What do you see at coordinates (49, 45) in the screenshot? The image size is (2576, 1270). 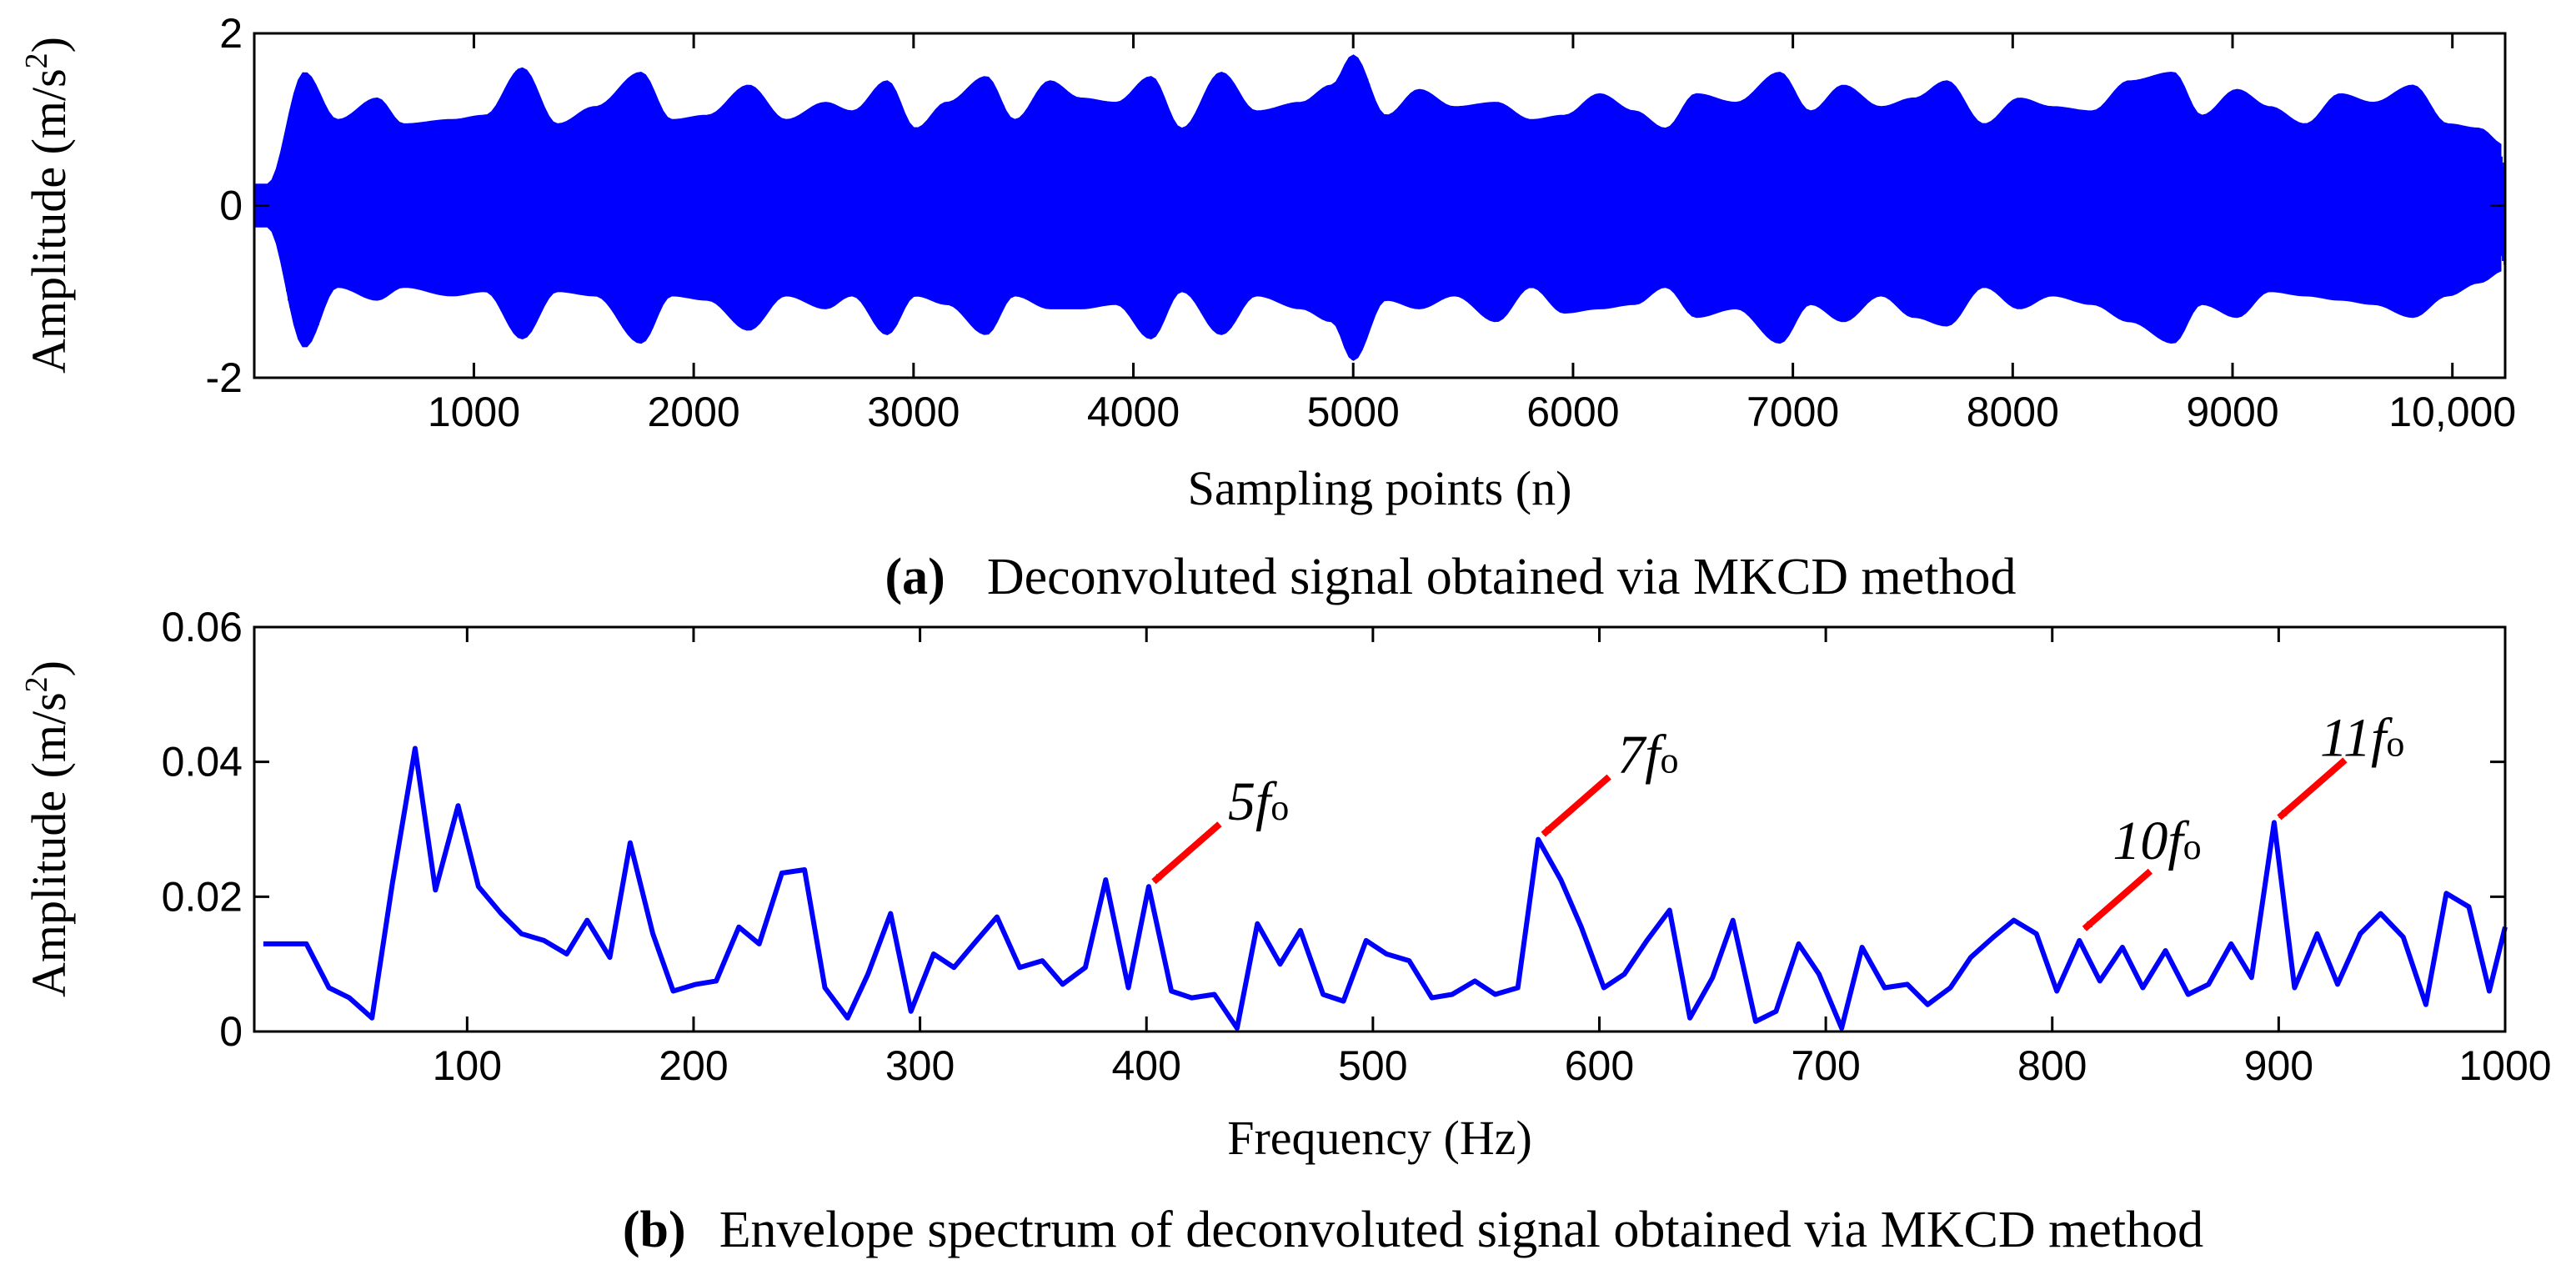 I see `panel-a-y-axis-label-end: )` at bounding box center [49, 45].